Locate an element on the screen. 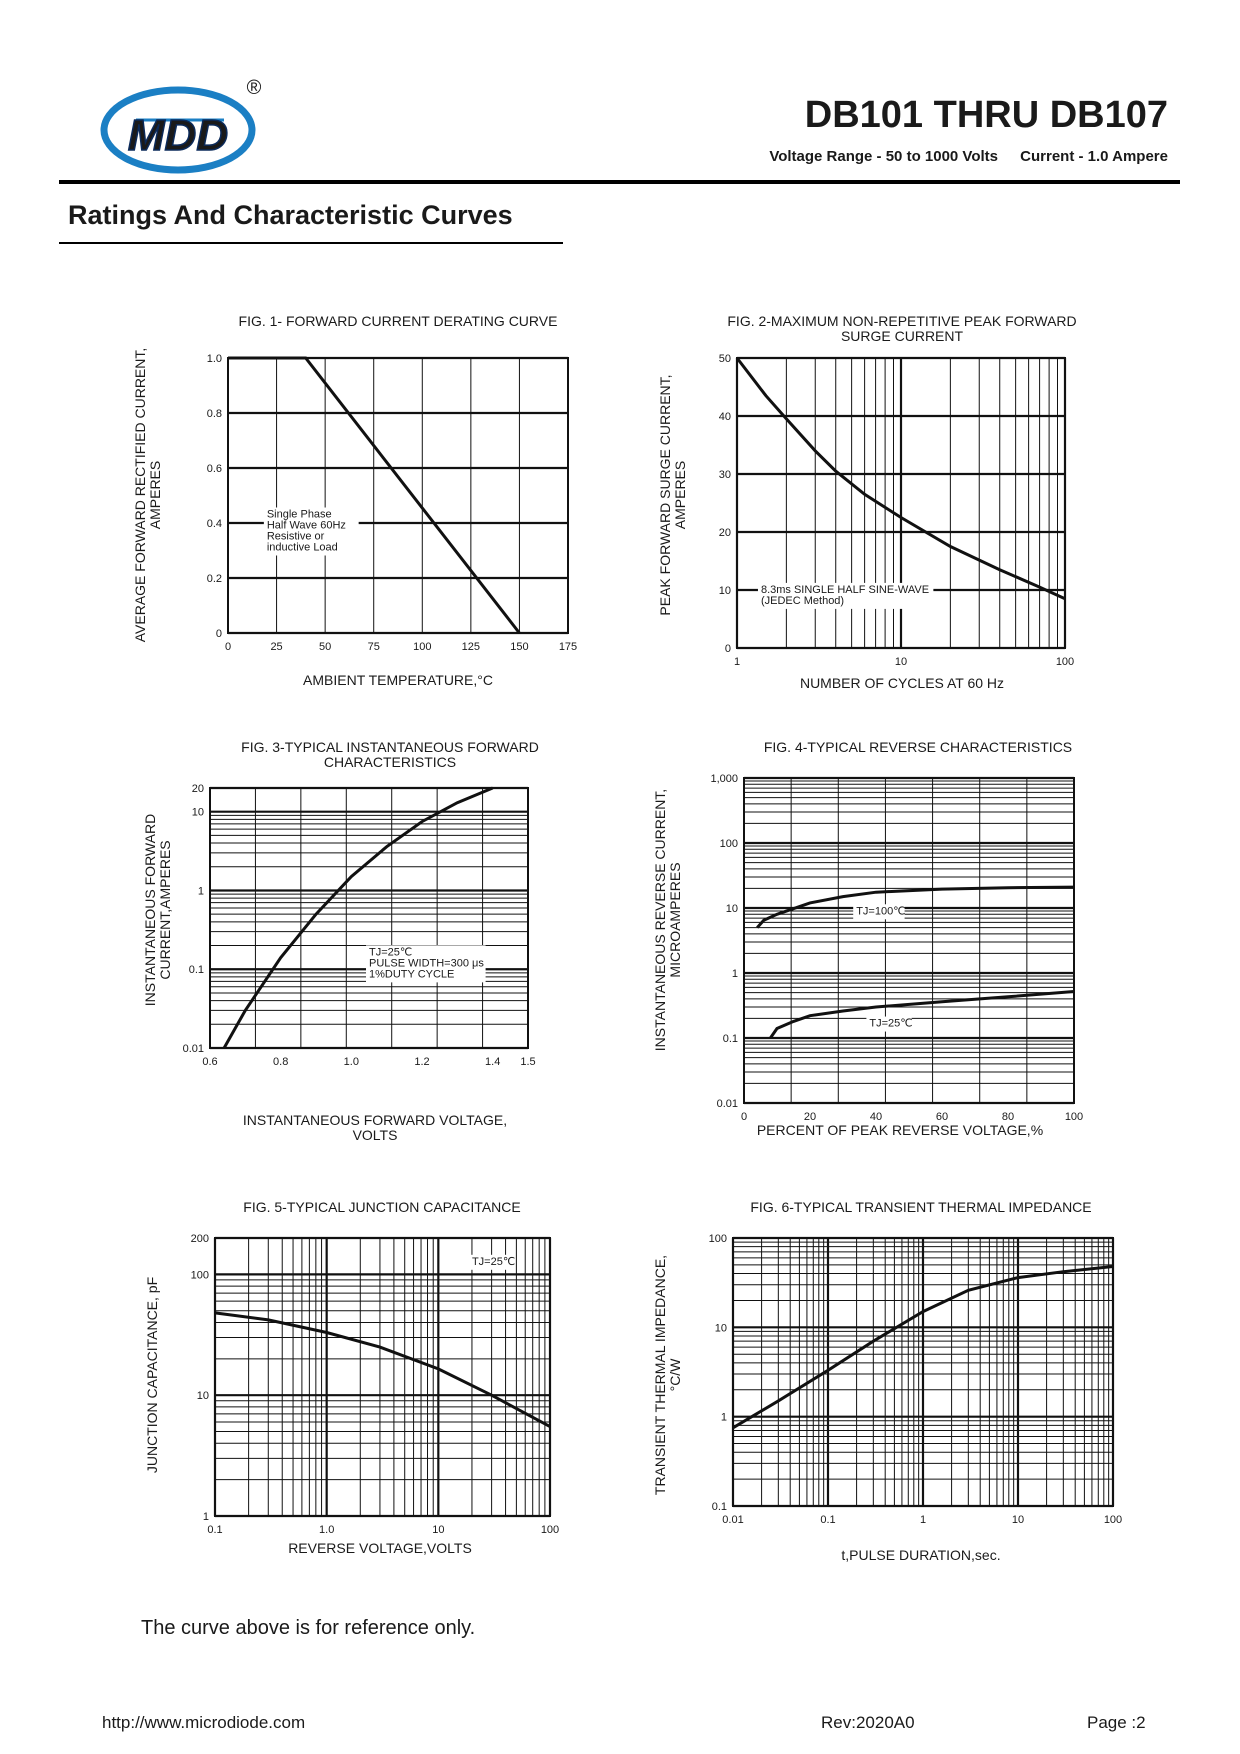  x-tick-label: 0 is located at coordinates (744, 1117).